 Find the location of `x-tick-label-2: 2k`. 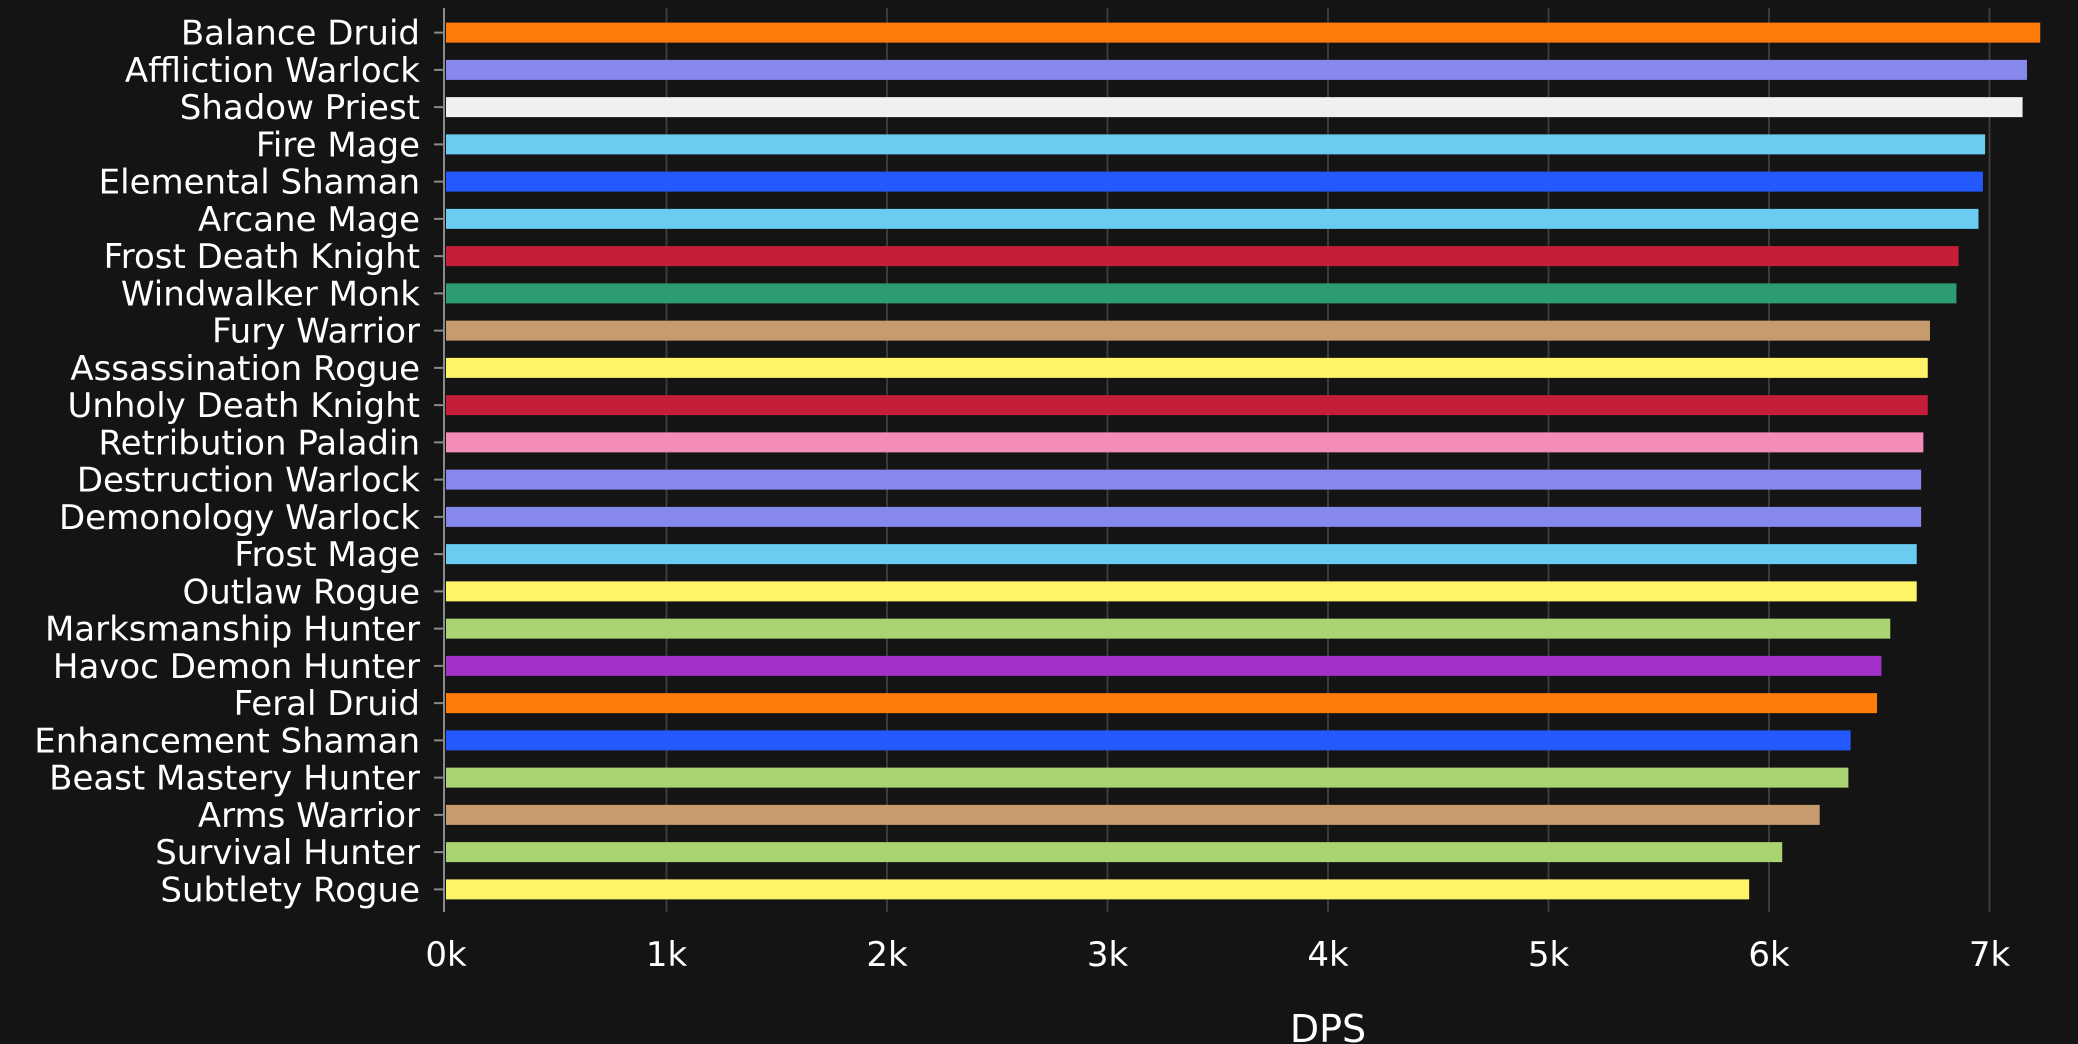

x-tick-label-2: 2k is located at coordinates (887, 955).